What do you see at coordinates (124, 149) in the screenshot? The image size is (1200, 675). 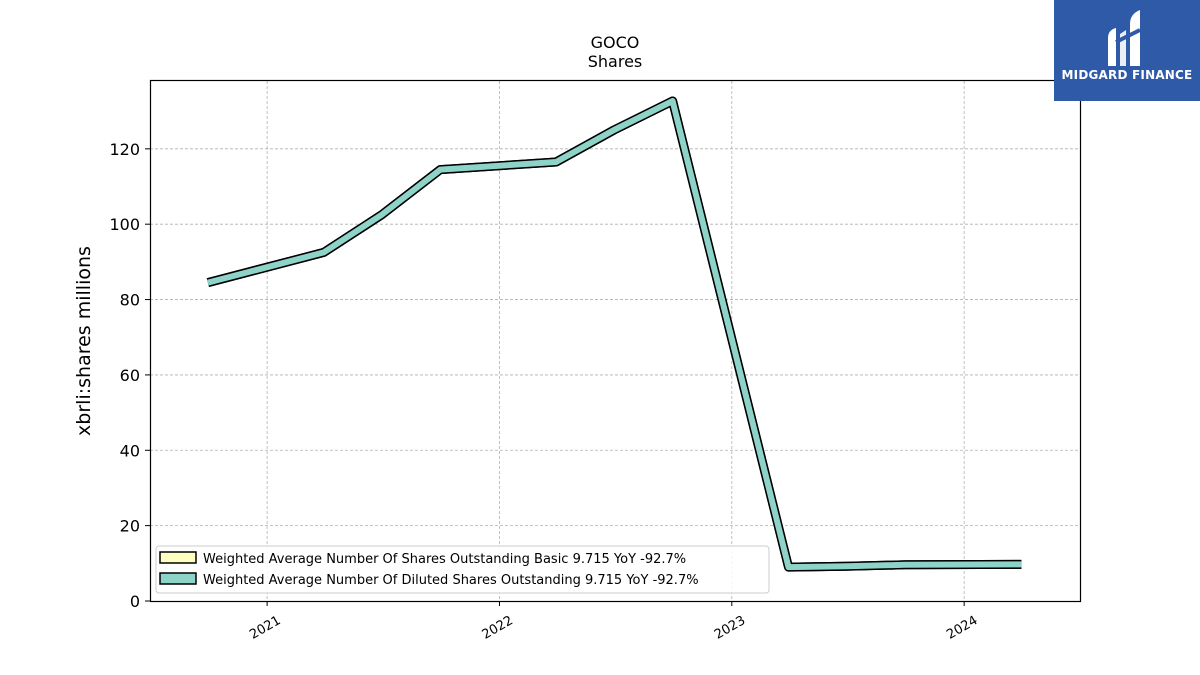 I see `y-tick-label: 120` at bounding box center [124, 149].